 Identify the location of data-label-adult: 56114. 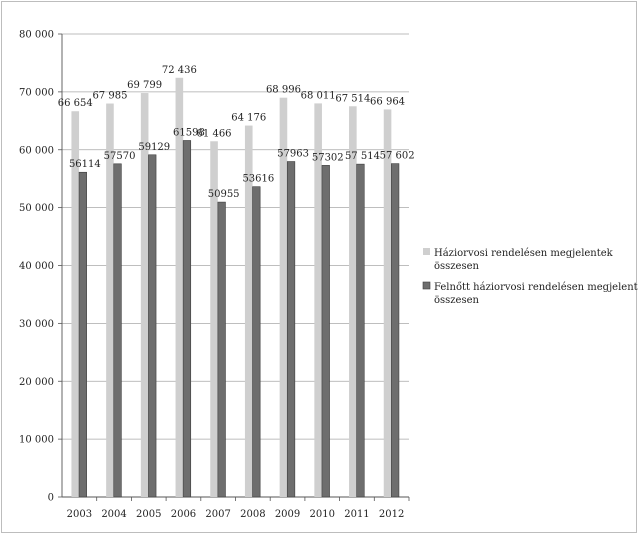
(85, 164).